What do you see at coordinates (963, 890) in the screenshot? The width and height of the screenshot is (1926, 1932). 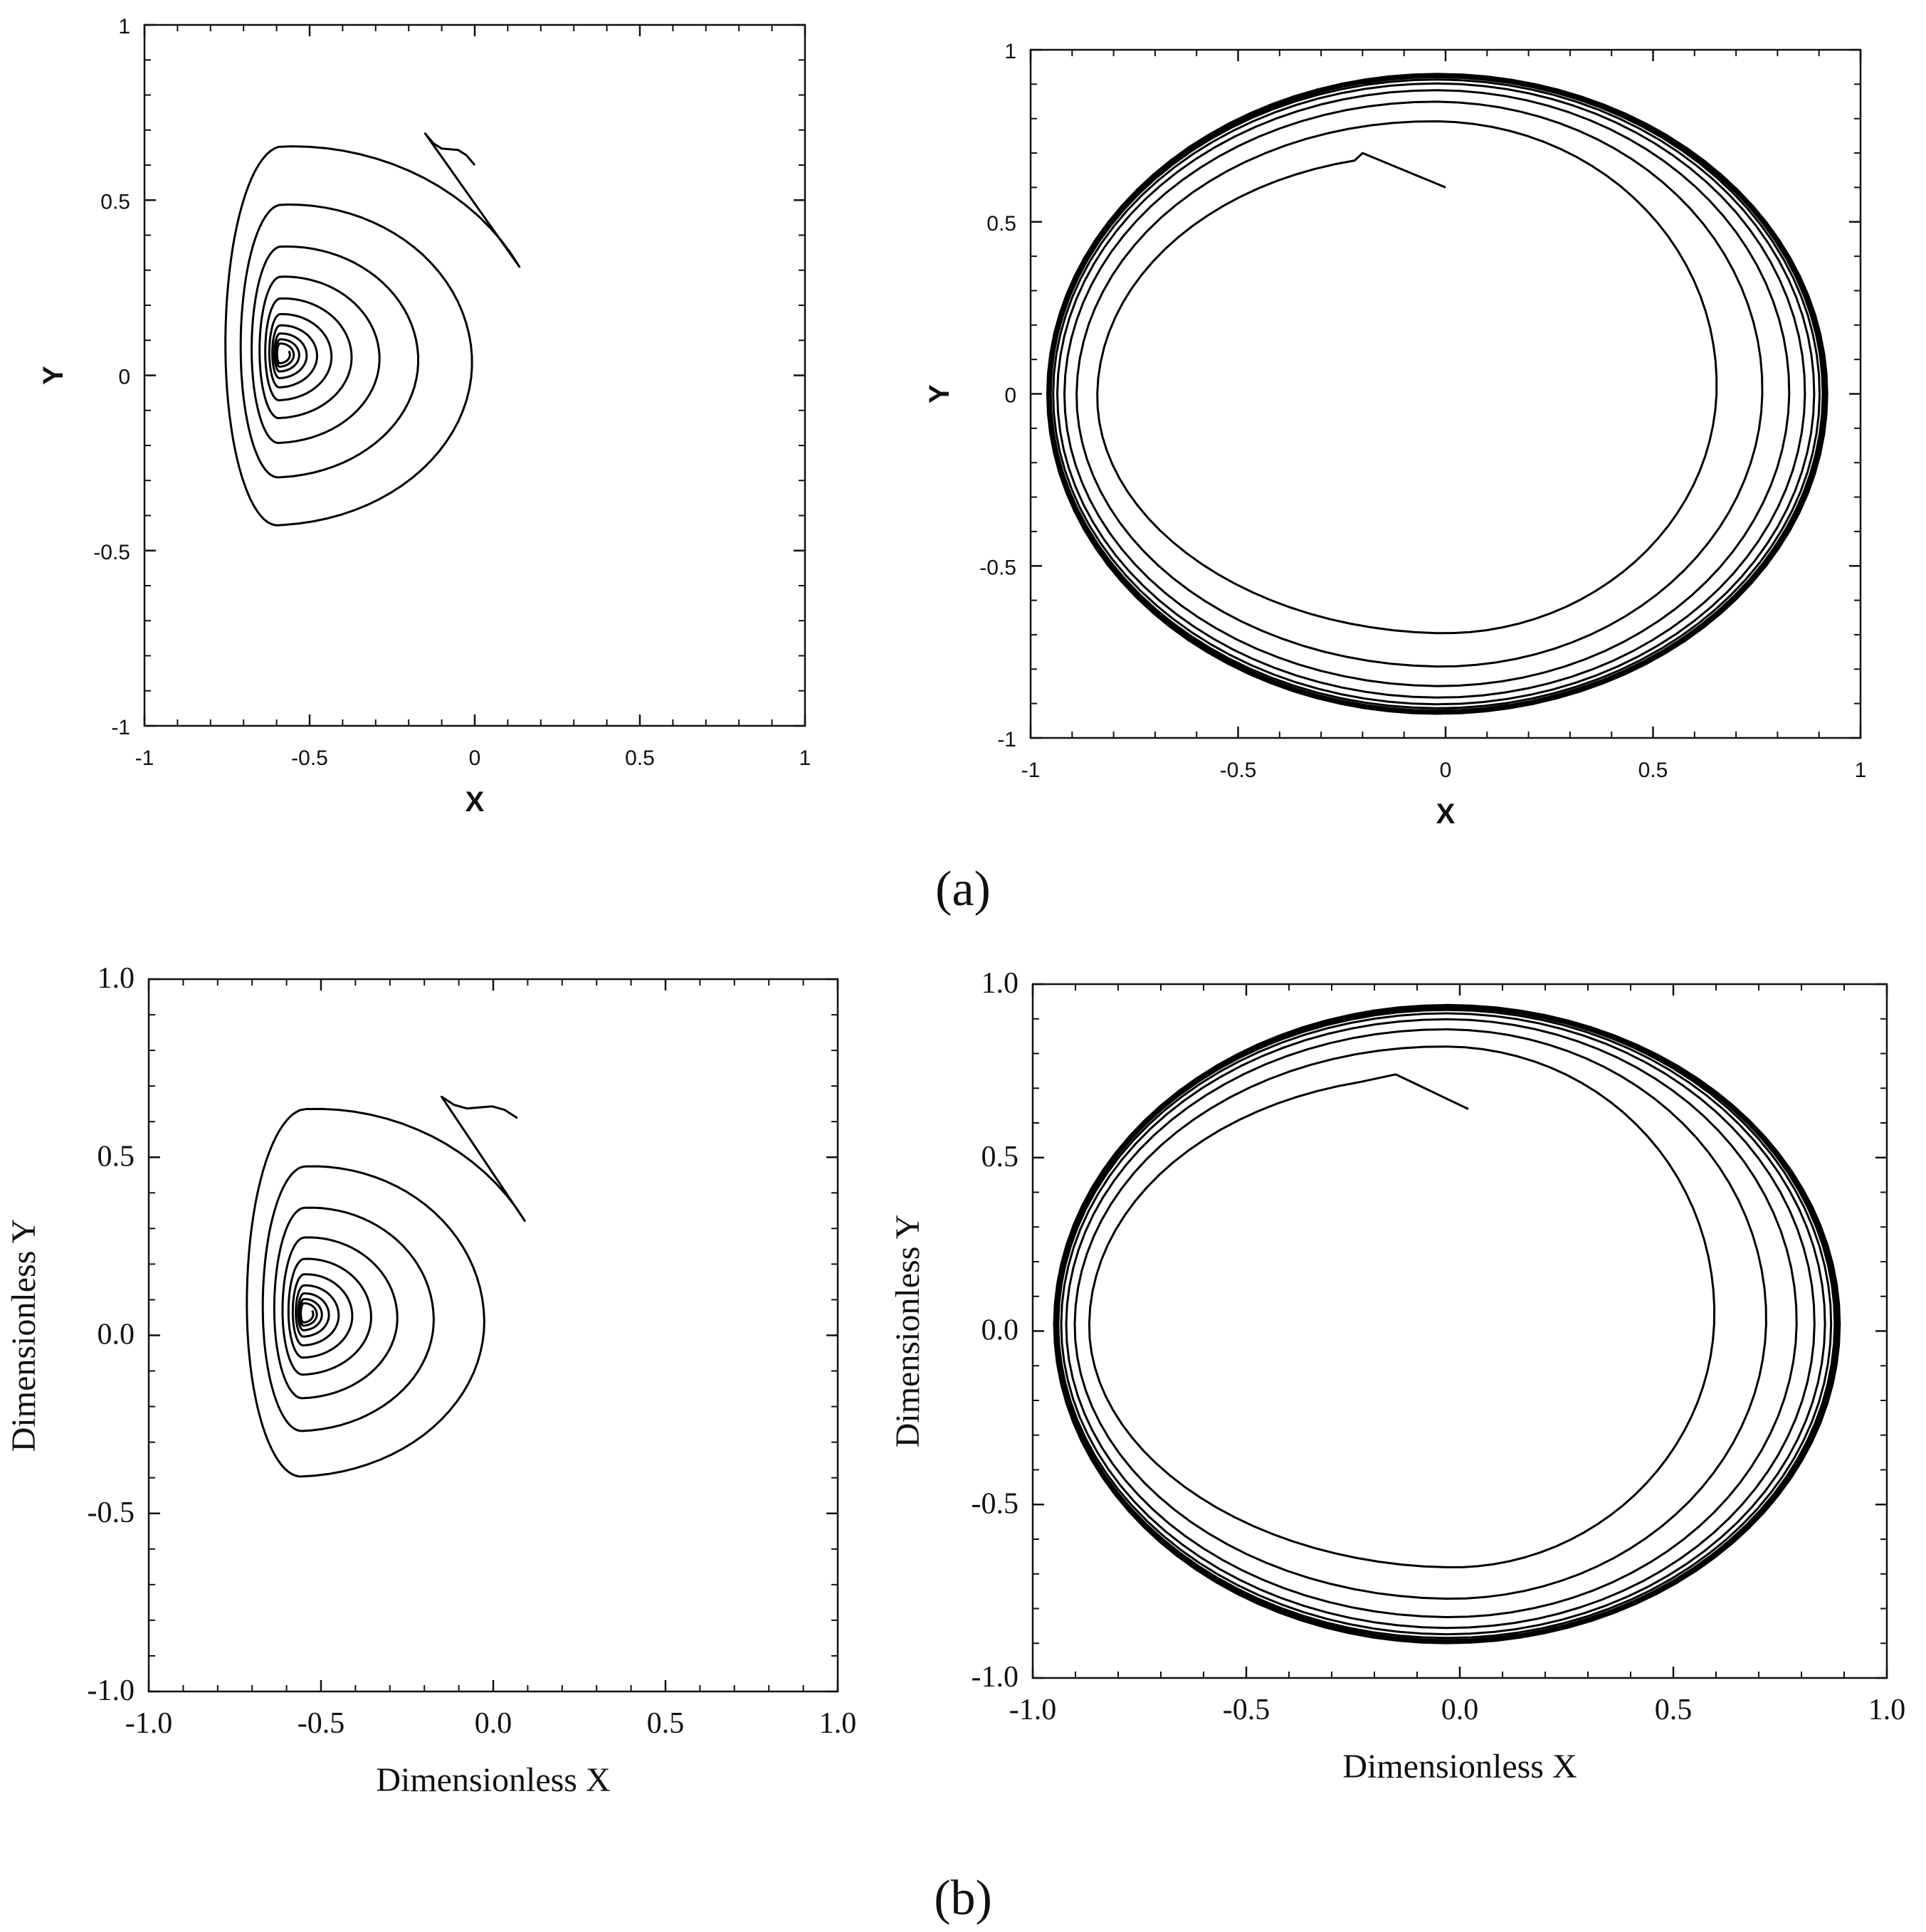 I see `caption-a: (a)` at bounding box center [963, 890].